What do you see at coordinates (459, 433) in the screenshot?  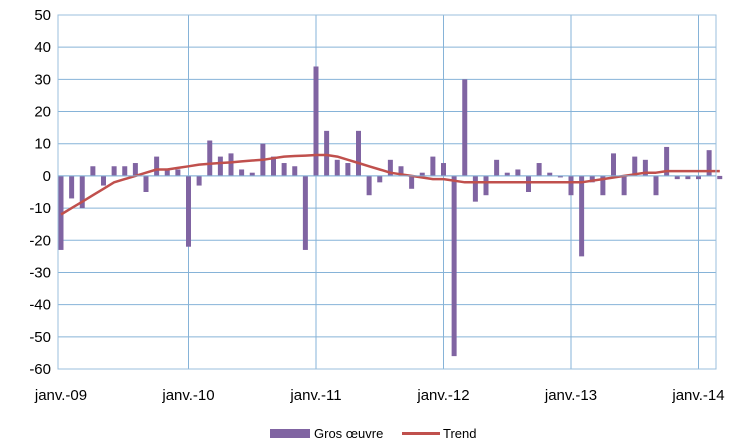 I see `legend-line-label: Trend` at bounding box center [459, 433].